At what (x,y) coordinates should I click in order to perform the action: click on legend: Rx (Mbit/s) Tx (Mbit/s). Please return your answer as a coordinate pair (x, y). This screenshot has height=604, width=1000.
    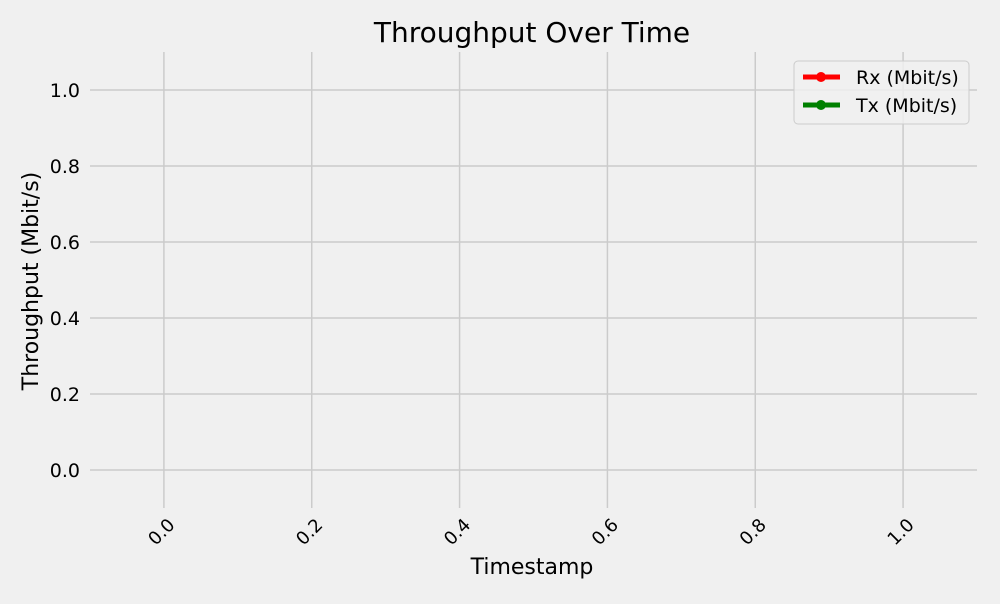
    Looking at the image, I should click on (881, 92).